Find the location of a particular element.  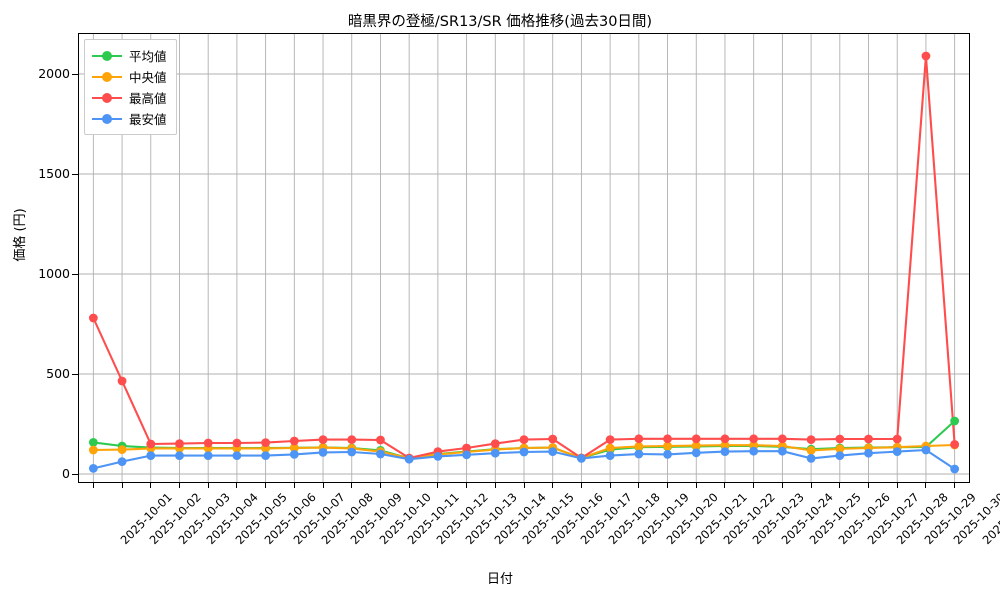

chart-legend: 平均値中央値最高値 最安値 is located at coordinates (130, 87).